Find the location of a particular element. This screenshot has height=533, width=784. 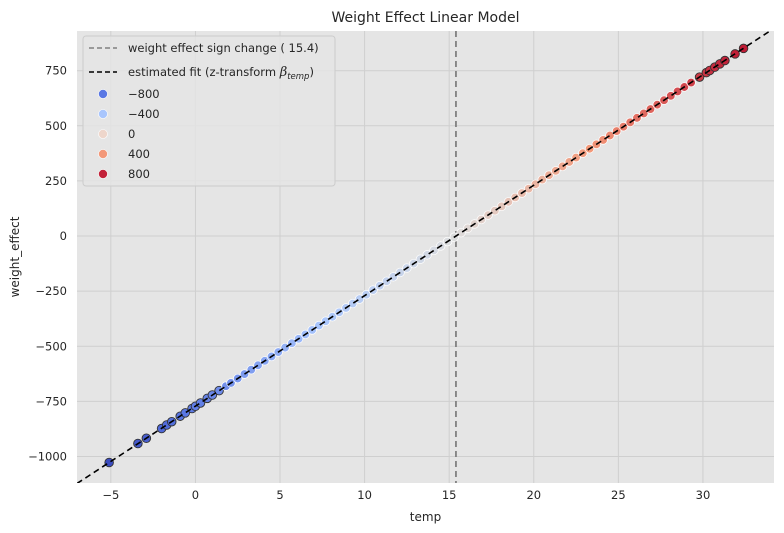

y-tick-labels: −1000 −750 −500 −250 0 250 500 750 is located at coordinates (47, 264).